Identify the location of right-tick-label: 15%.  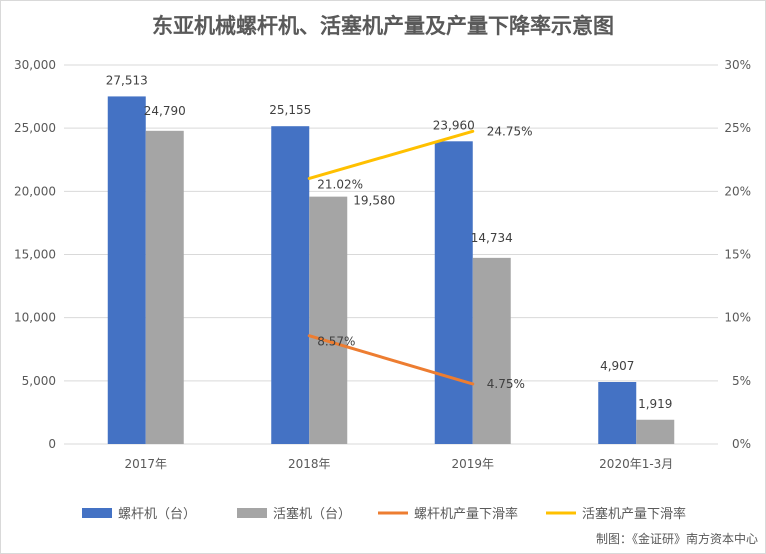
(737, 255).